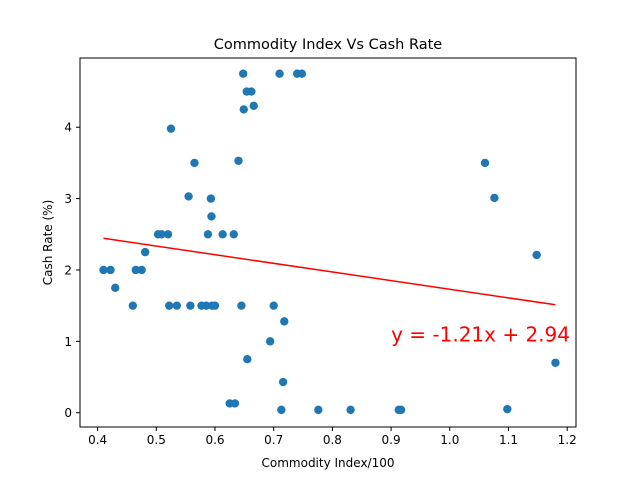 Image resolution: width=640 pixels, height=480 pixels. I want to click on x-tick-label: 0.8, so click(332, 440).